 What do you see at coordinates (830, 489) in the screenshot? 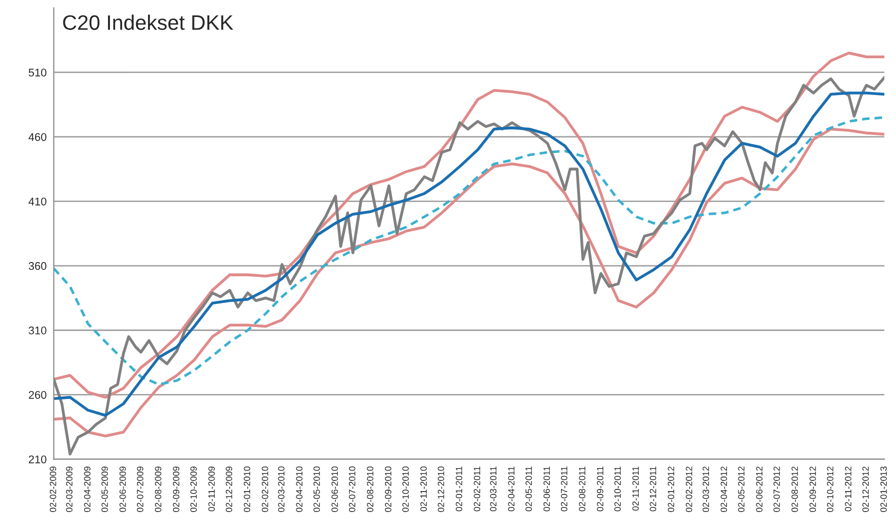
I see `x-tick-label: 02-10-2012` at bounding box center [830, 489].